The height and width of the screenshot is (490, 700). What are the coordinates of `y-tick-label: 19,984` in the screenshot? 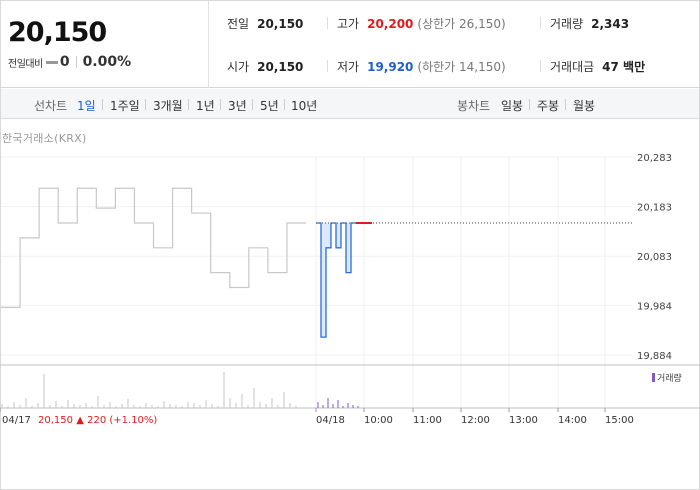 It's located at (654, 306).